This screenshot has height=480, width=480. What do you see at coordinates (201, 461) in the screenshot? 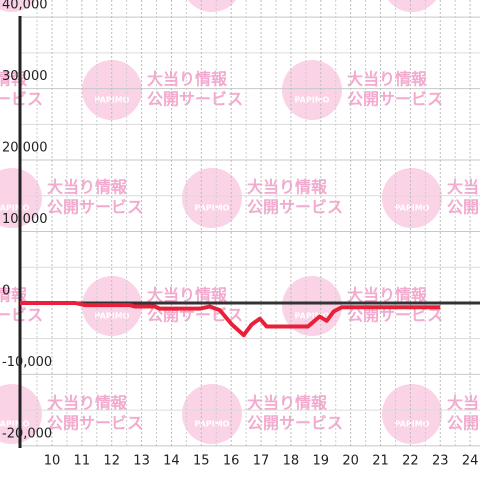
I see `x-tick-label: 15` at bounding box center [201, 461].